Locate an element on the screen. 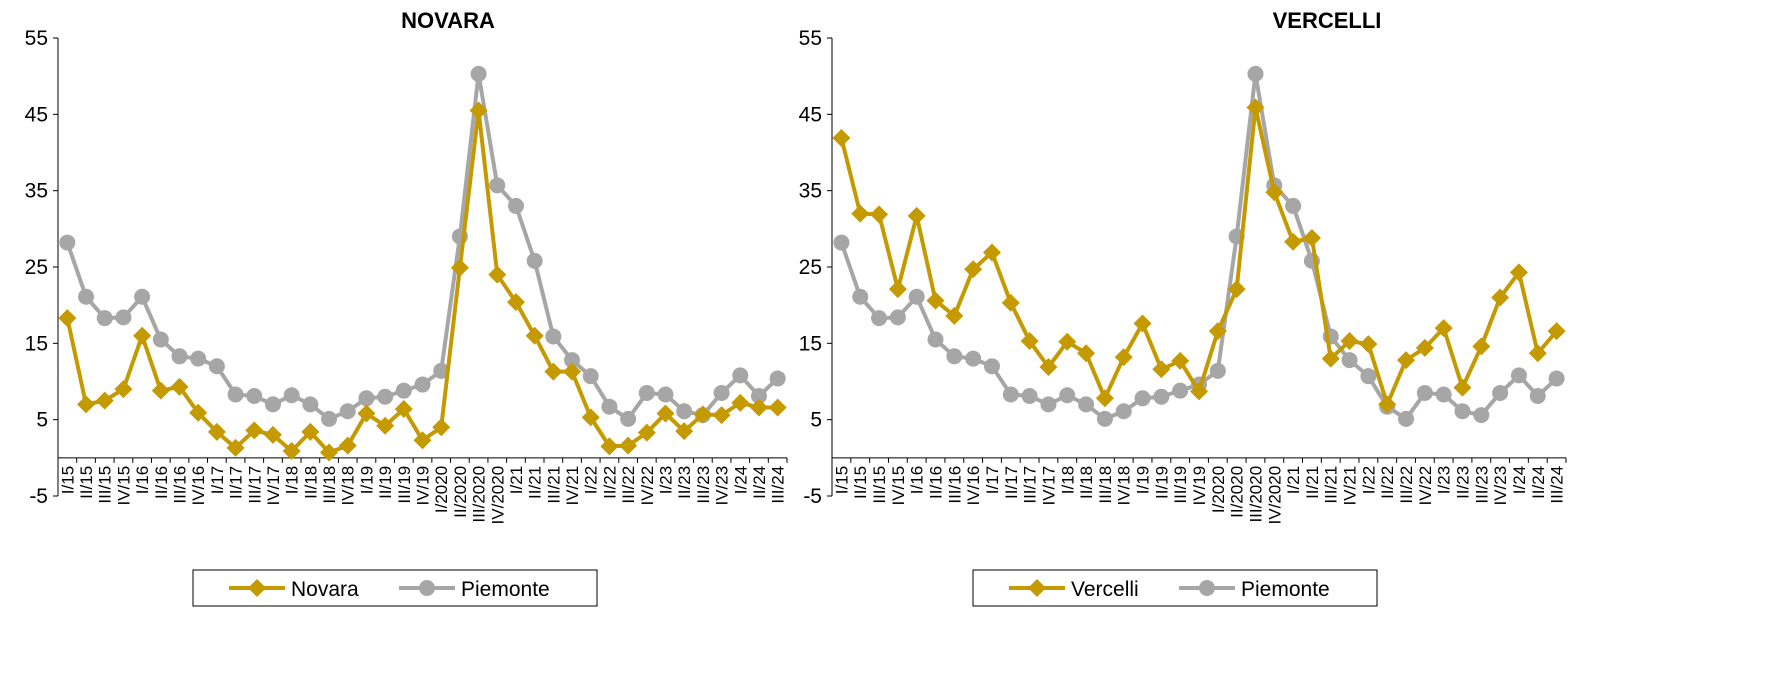 The image size is (1768, 675). legend: Vercelli Piemonte is located at coordinates (1175, 588).